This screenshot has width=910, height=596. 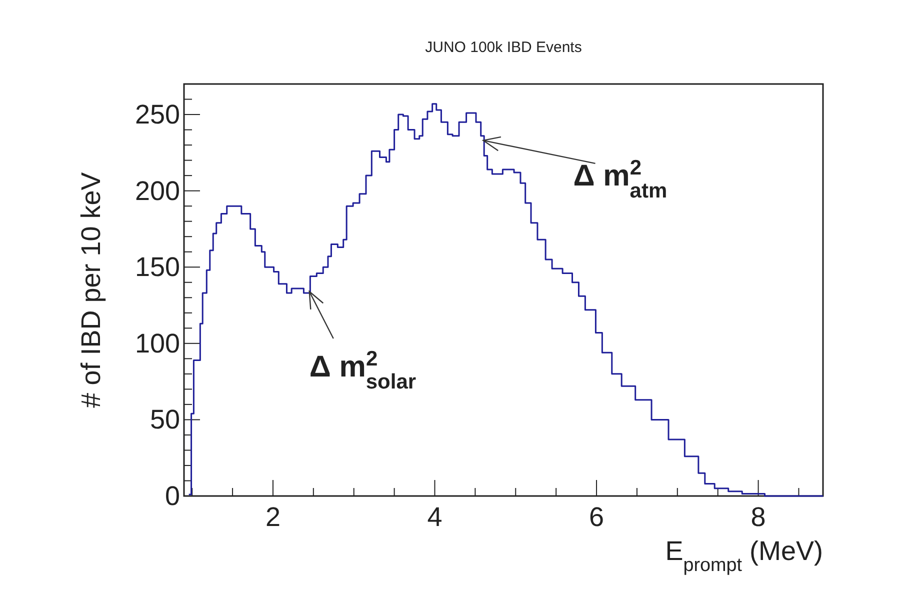 What do you see at coordinates (758, 517) in the screenshot?
I see `x-tick-label: 8` at bounding box center [758, 517].